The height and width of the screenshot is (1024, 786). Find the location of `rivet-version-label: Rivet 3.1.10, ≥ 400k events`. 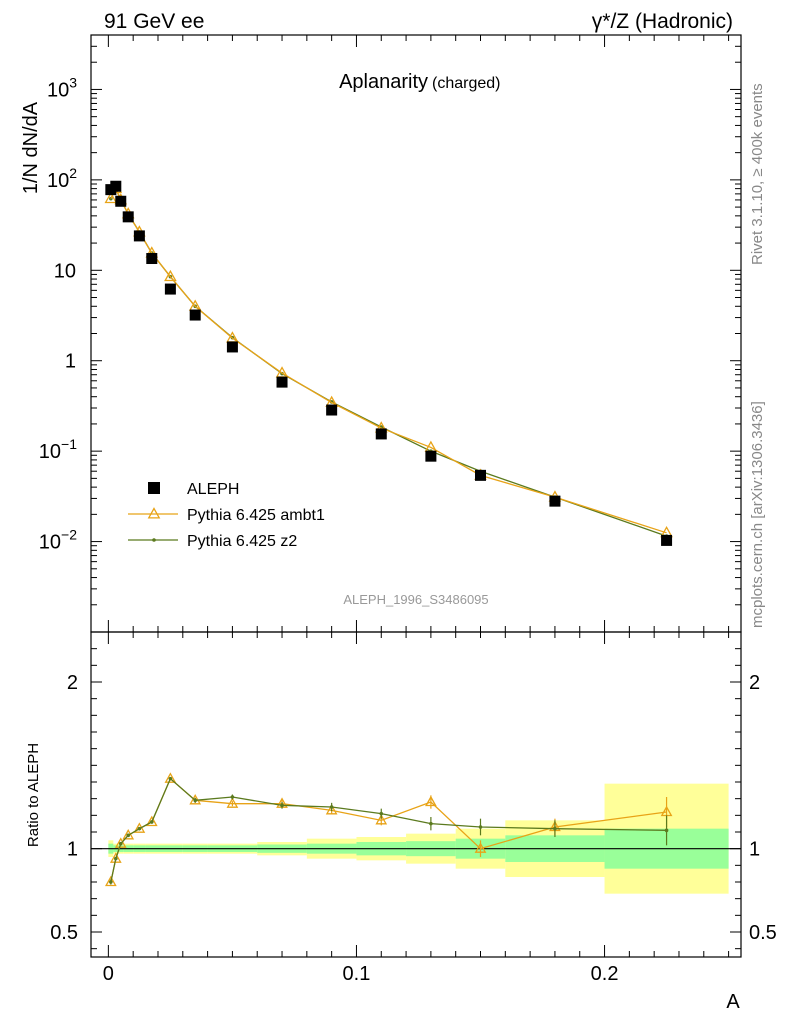

rivet-version-label: Rivet 3.1.10, ≥ 400k events is located at coordinates (757, 174).